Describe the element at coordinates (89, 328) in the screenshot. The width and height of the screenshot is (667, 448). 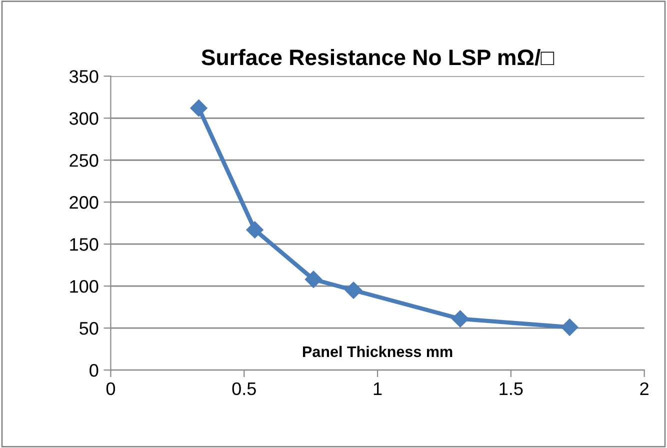
I see `y-tick-label: 50` at that location.